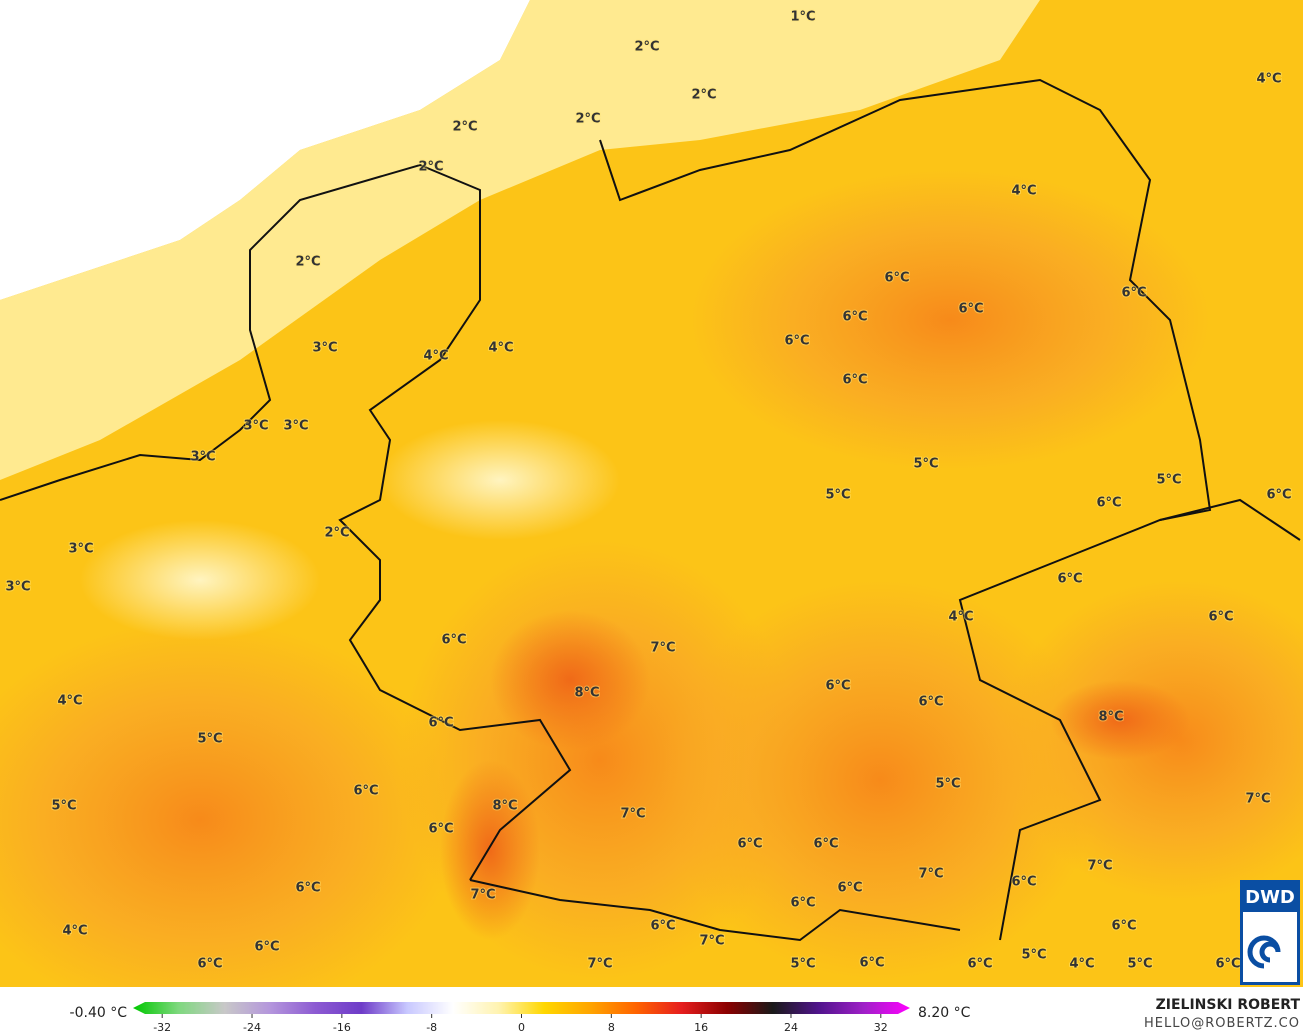 The height and width of the screenshot is (1035, 1303). What do you see at coordinates (701, 1027) in the screenshot?
I see `colorbar-tick-label: 16` at bounding box center [701, 1027].